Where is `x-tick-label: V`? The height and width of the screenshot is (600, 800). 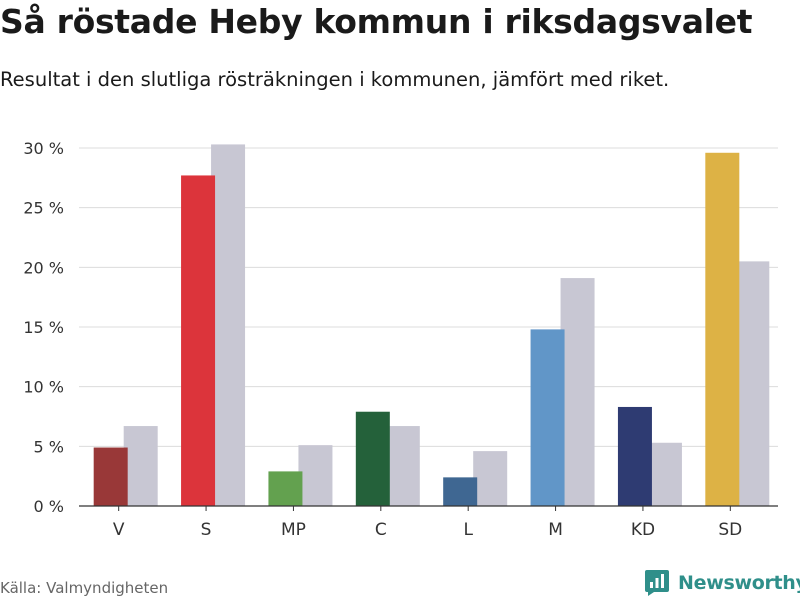 x-tick-label: V is located at coordinates (119, 530).